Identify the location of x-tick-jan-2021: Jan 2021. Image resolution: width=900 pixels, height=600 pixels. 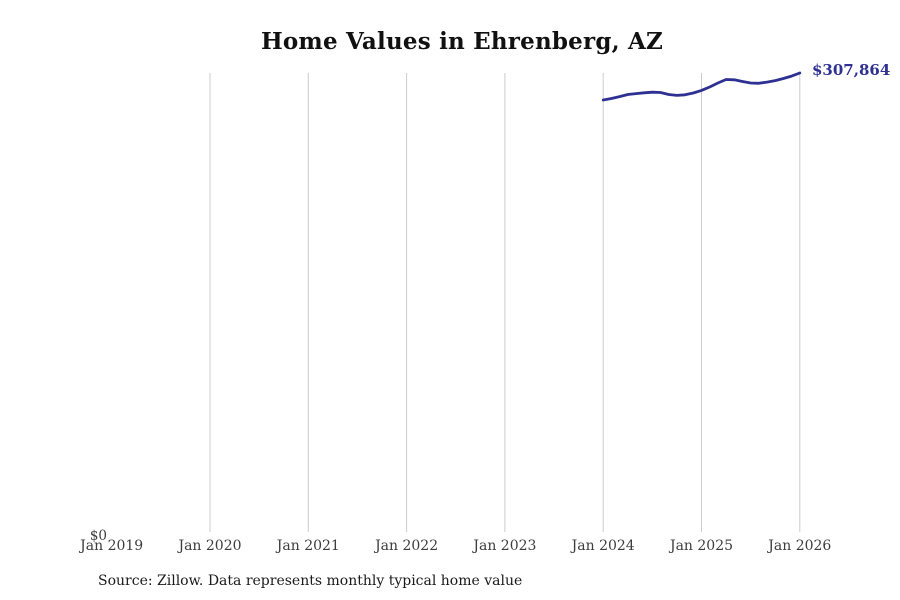
(307, 546).